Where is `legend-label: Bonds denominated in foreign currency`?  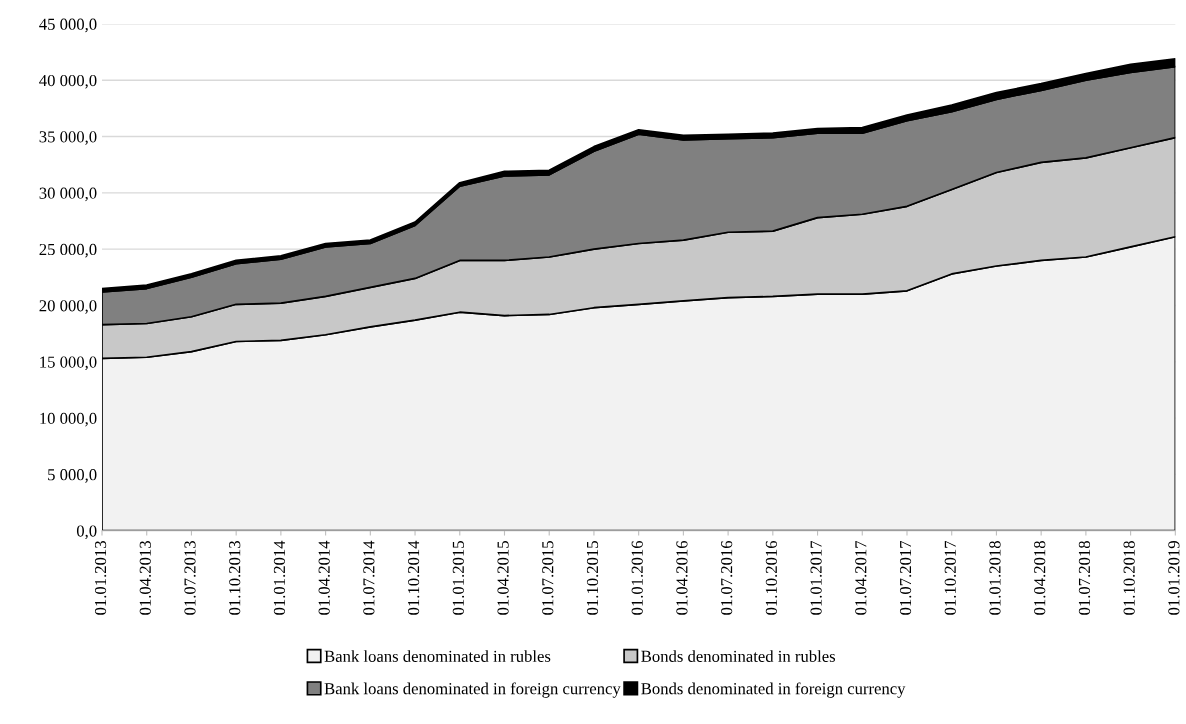
legend-label: Bonds denominated in foreign currency is located at coordinates (773, 690).